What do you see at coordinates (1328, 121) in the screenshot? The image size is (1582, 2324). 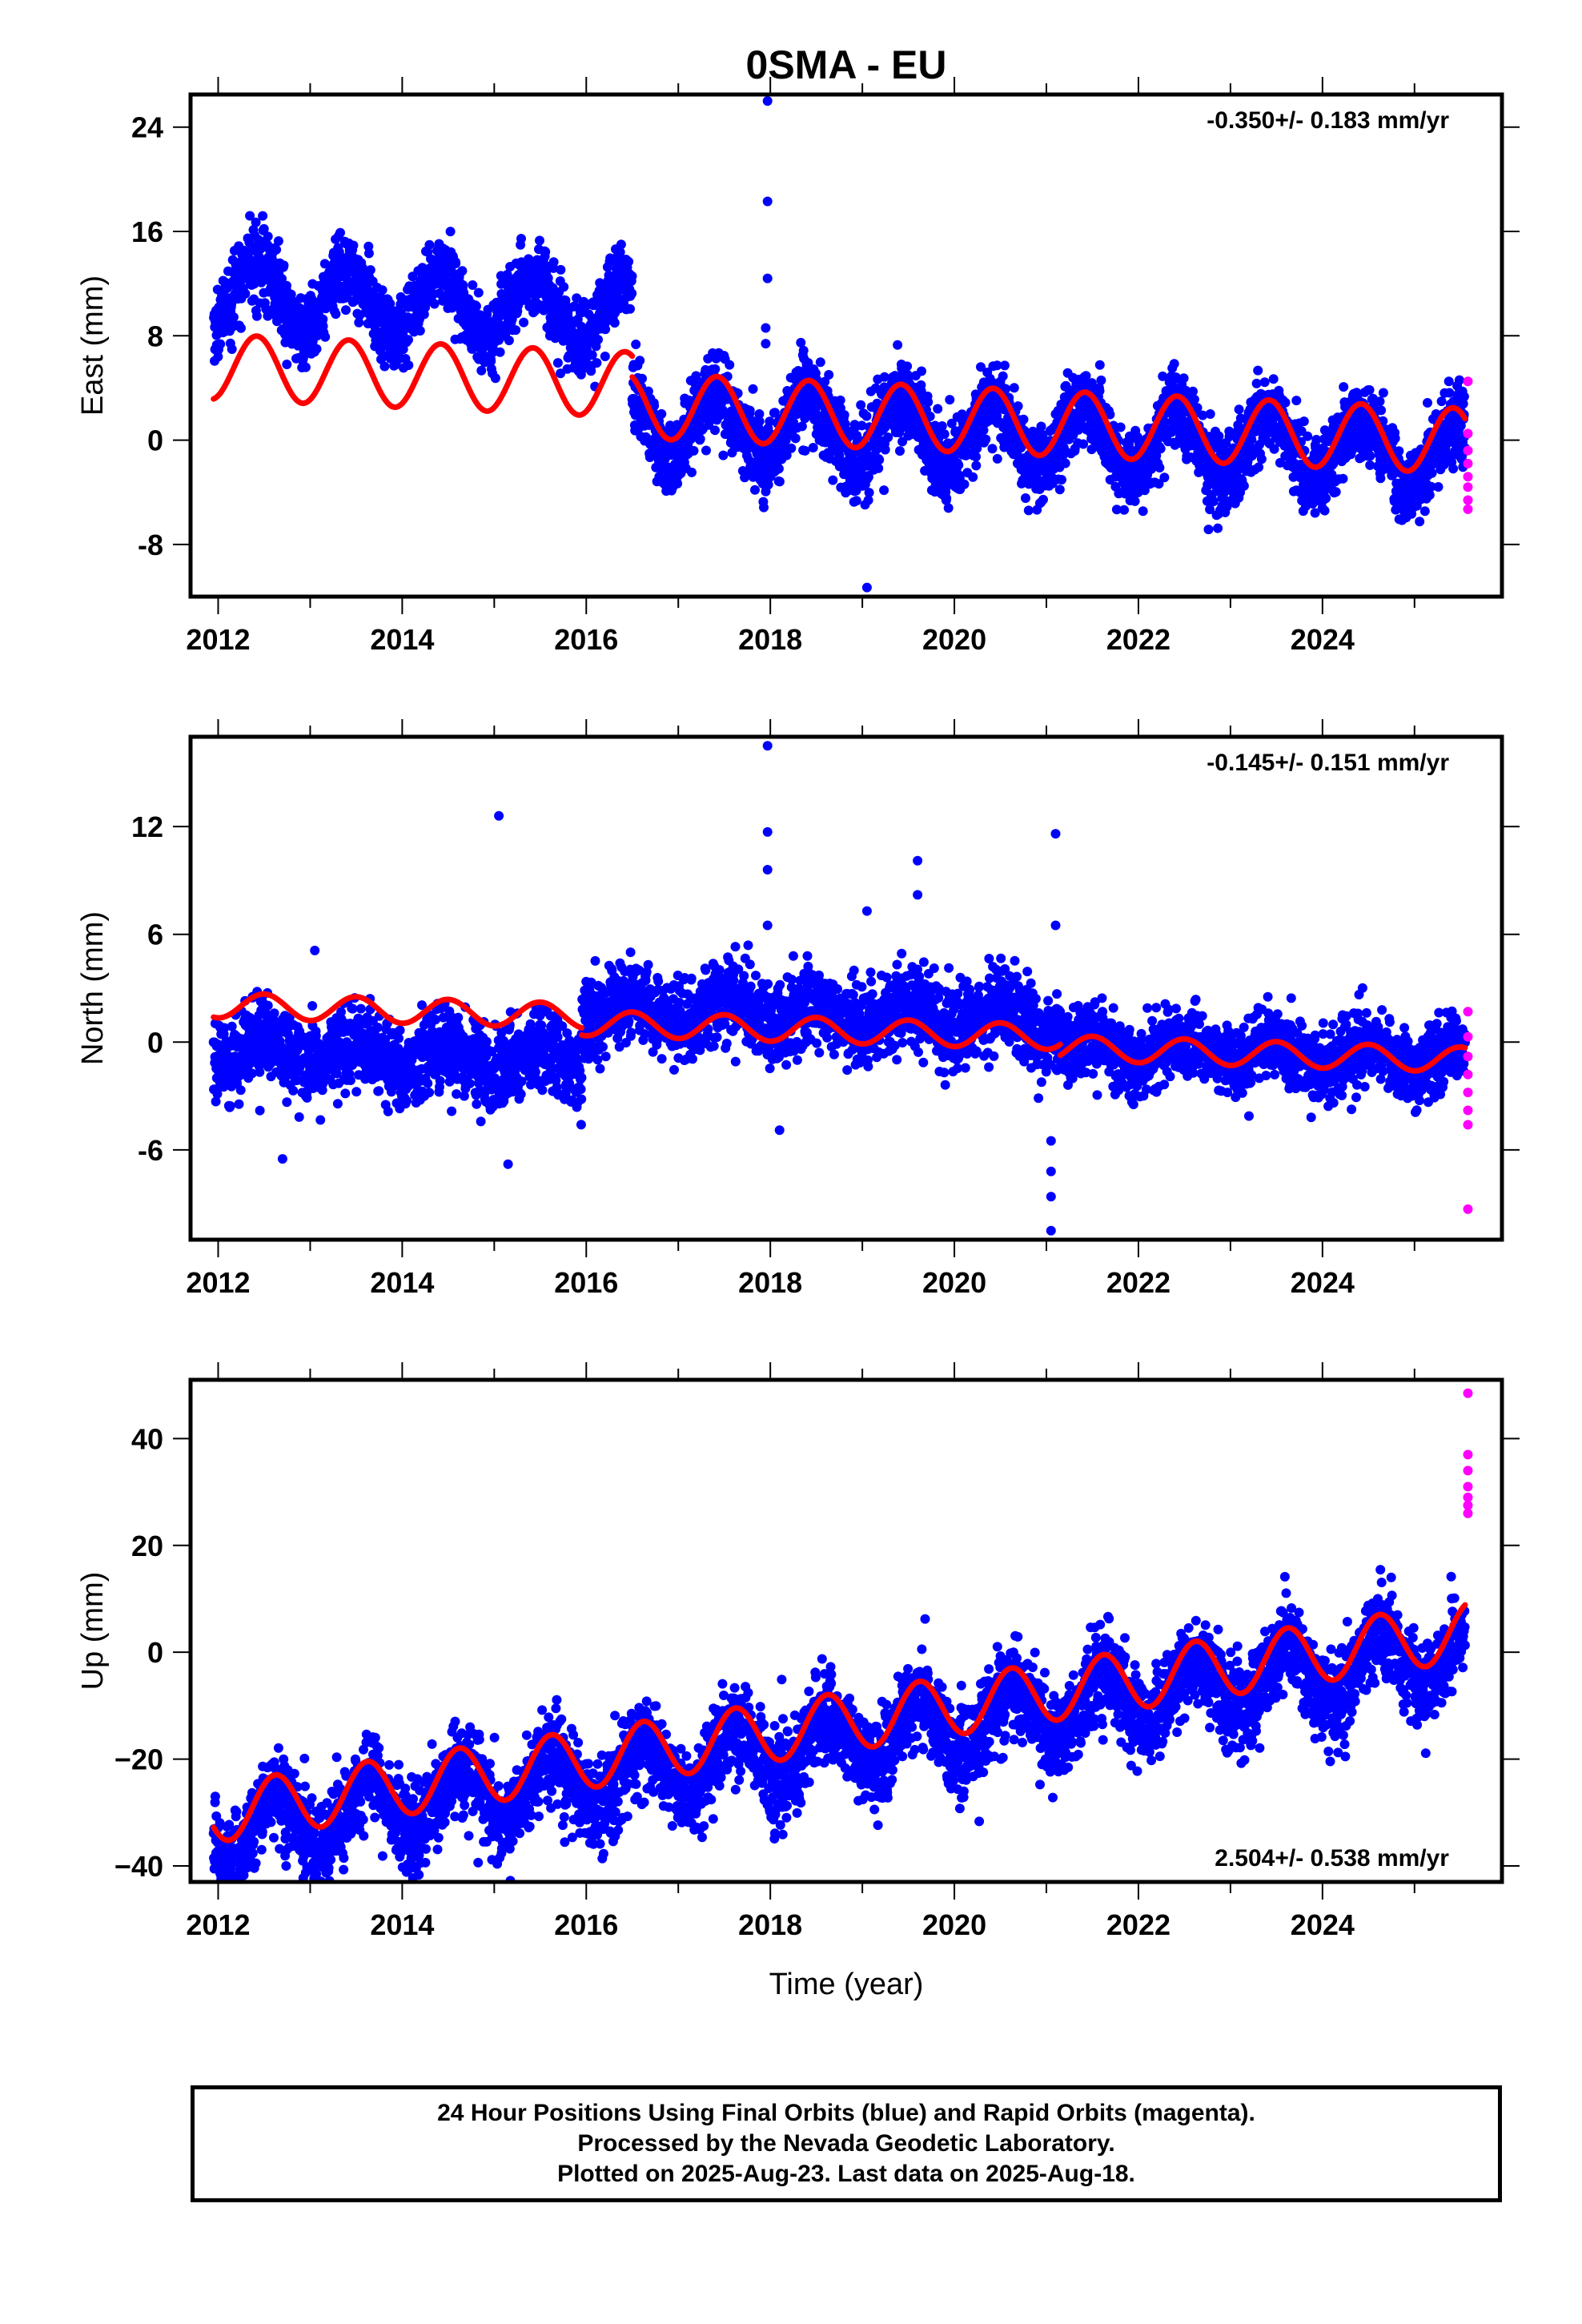 I see `east-velocity-annotation: -0.350+/- 0.183 mm/yr` at bounding box center [1328, 121].